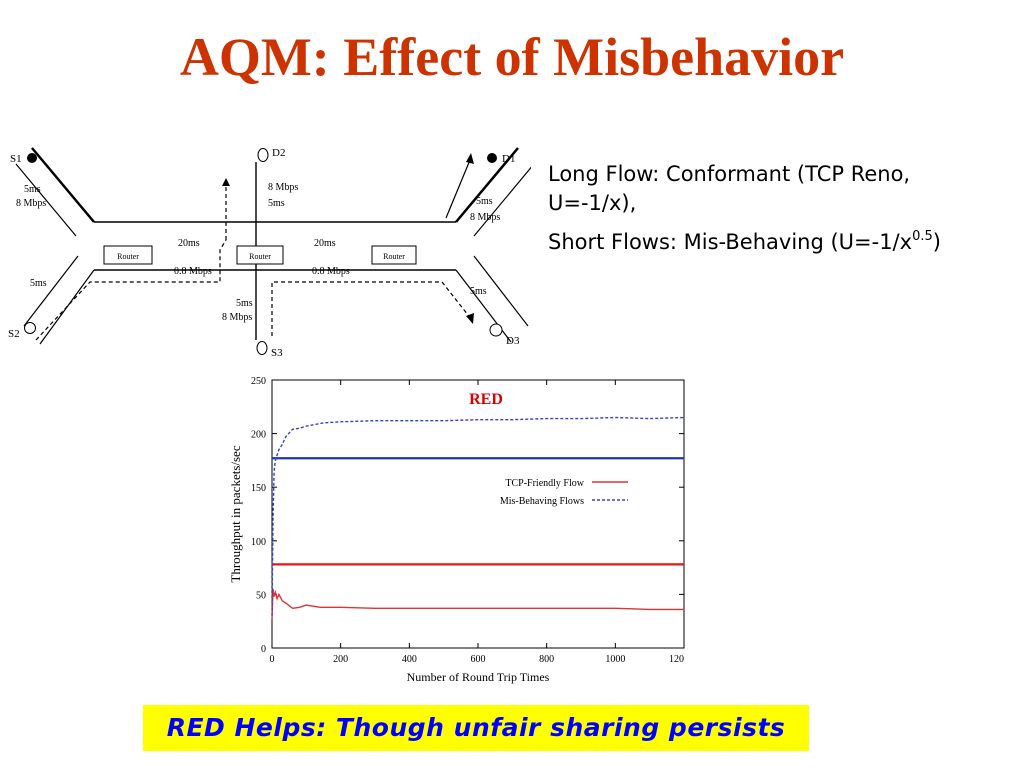  I want to click on link-d2-bandwidth: 8 Mbps, so click(283, 187).